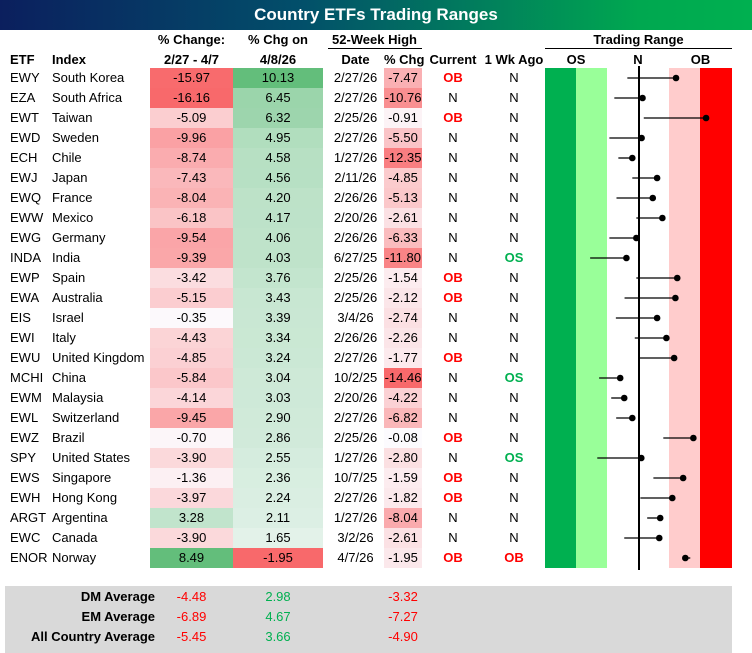 Image resolution: width=752 pixels, height=653 pixels. Describe the element at coordinates (641, 138) in the screenshot. I see `range-dot-EWD` at that location.